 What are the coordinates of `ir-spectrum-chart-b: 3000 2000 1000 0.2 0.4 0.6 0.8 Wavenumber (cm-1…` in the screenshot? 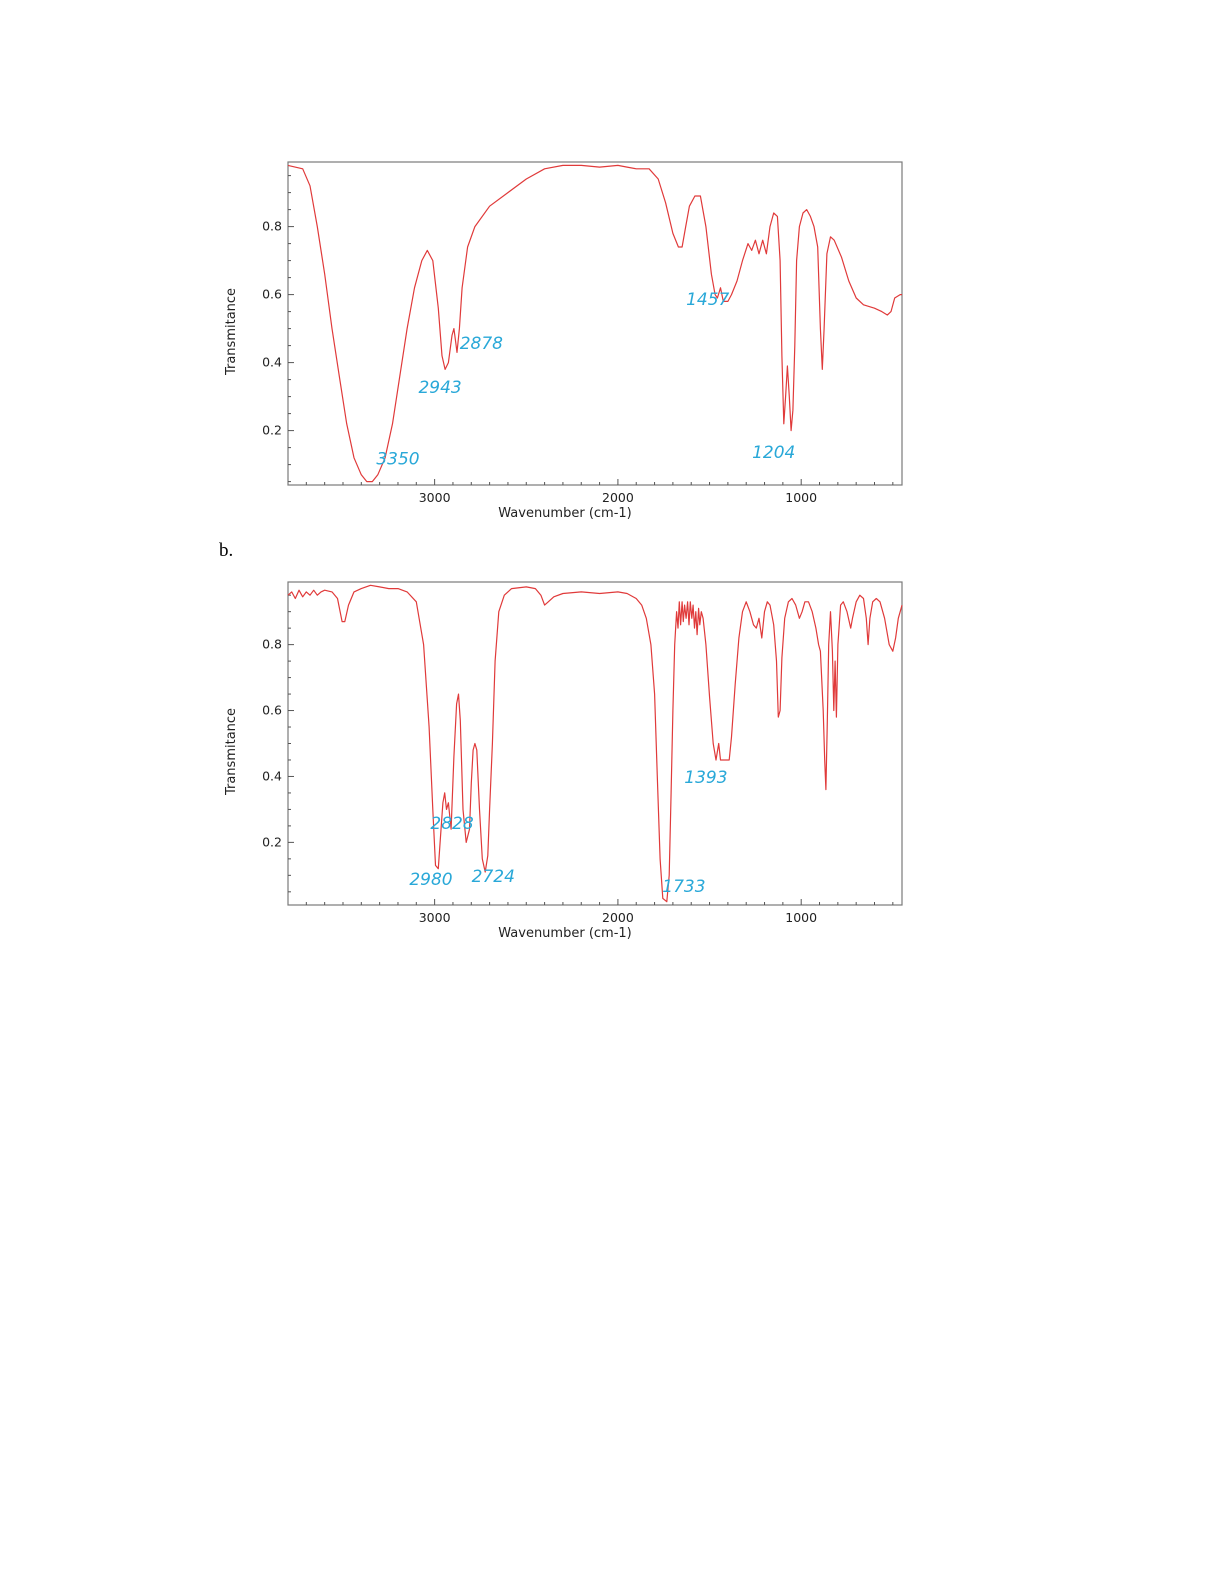 It's located at (570, 760).